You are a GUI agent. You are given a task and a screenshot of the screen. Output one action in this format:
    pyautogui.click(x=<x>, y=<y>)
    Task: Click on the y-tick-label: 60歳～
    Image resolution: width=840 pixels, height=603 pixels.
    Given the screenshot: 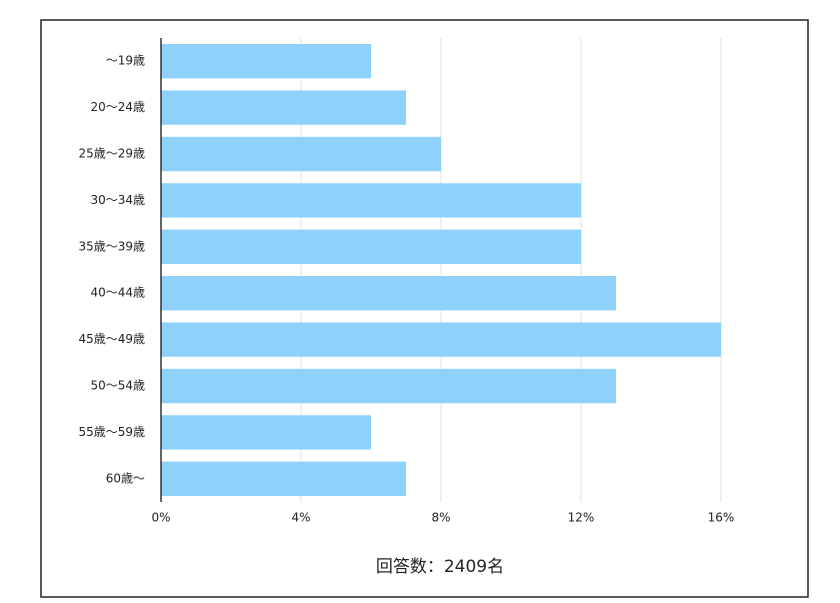 What is the action you would take?
    pyautogui.click(x=125, y=478)
    